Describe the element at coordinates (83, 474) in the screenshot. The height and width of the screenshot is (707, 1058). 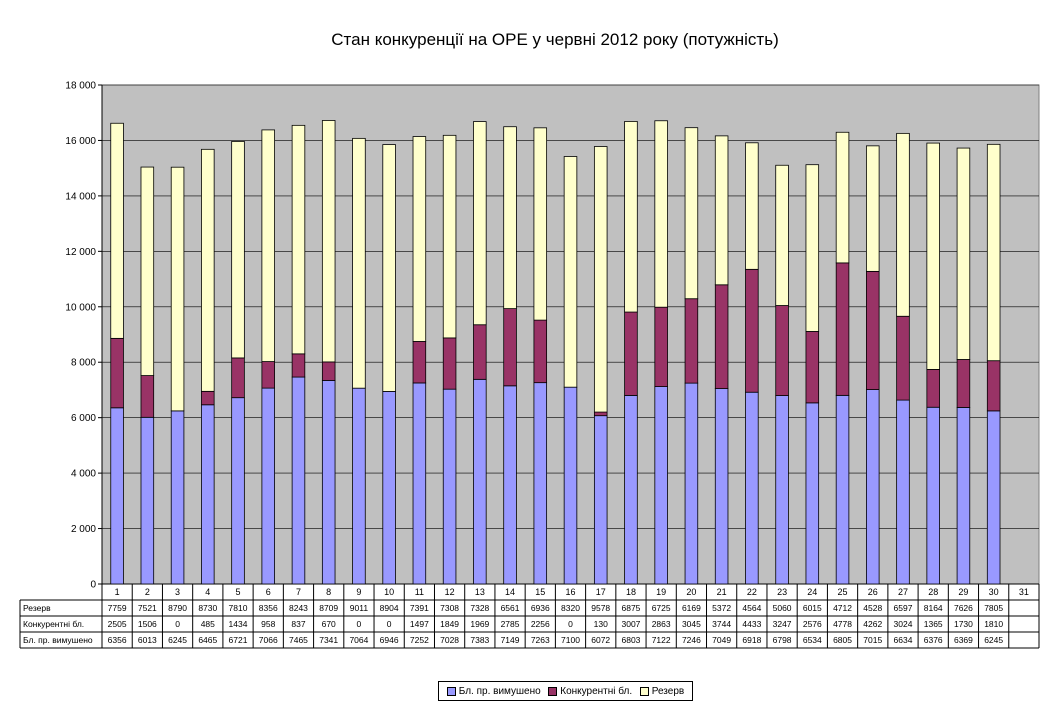
I see `y-tick-label: 4 000` at that location.